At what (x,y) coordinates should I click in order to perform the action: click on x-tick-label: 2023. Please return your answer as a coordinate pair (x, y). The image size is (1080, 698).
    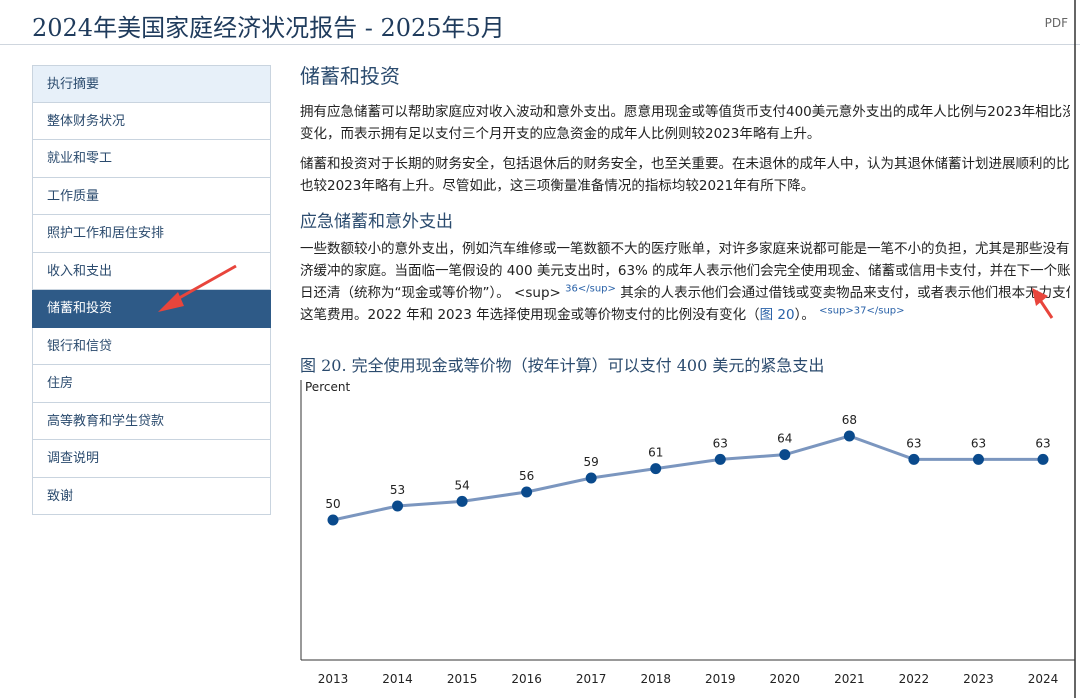
    Looking at the image, I should click on (978, 679).